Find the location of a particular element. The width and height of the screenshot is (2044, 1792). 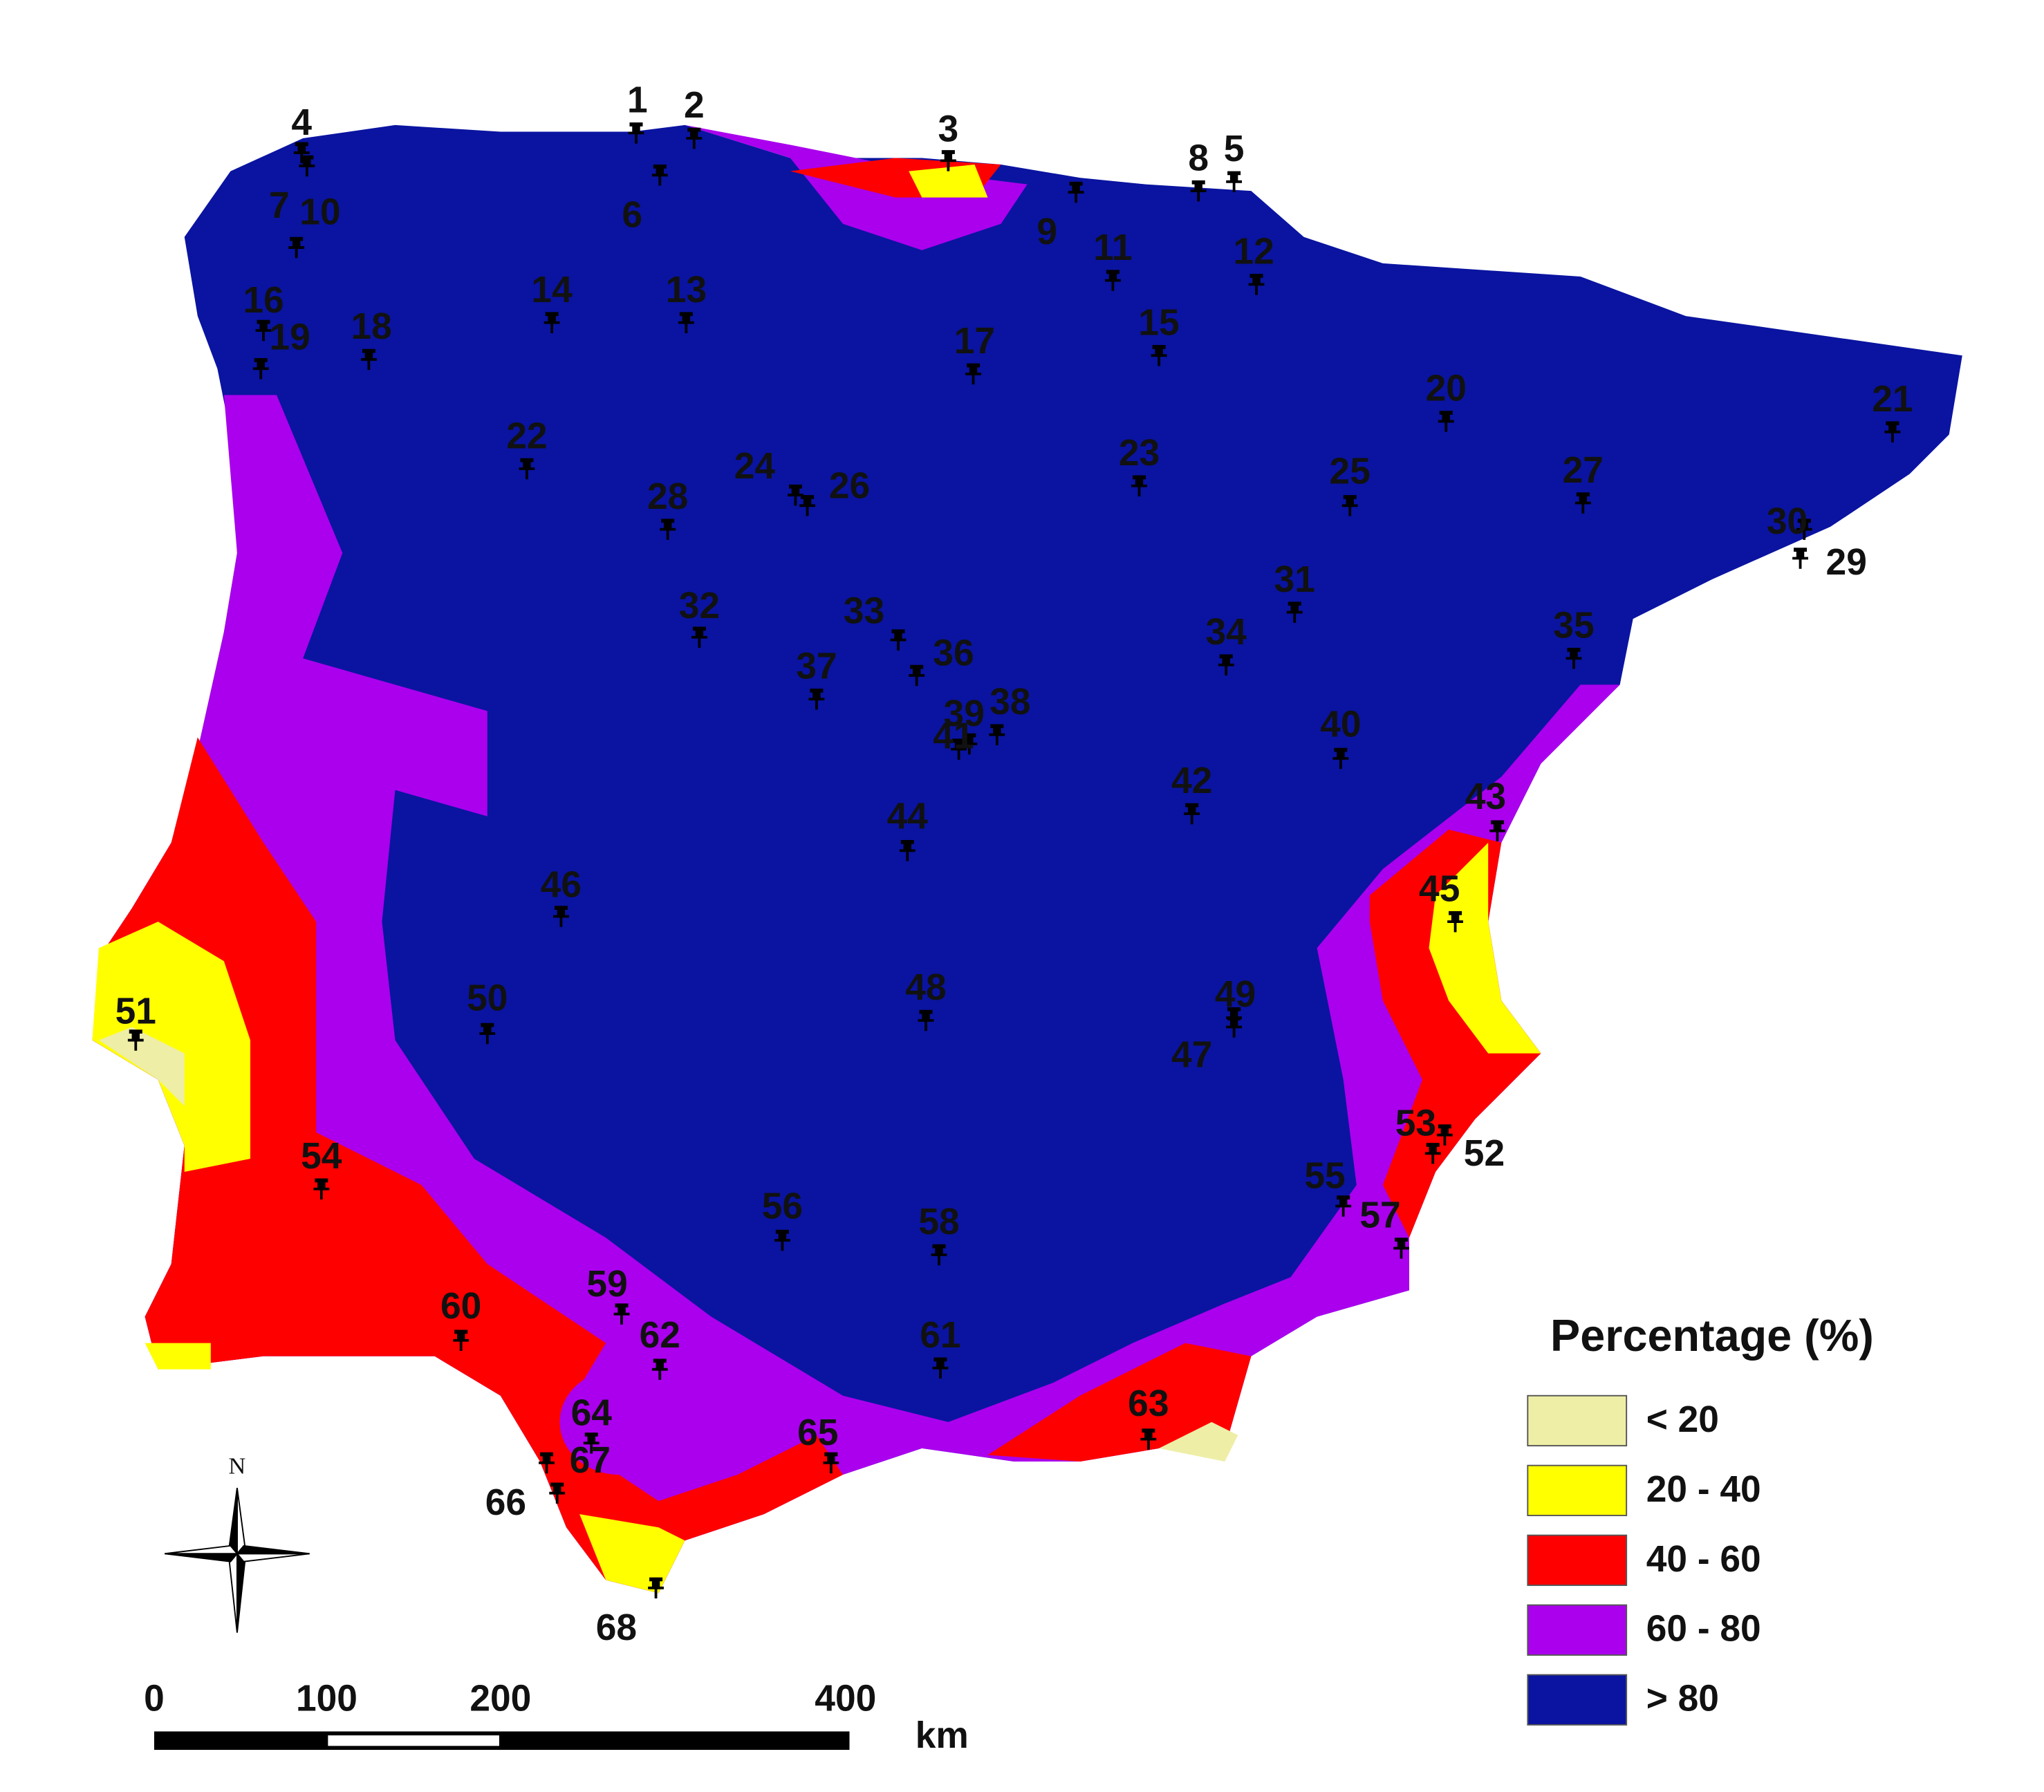

station-label: 27 is located at coordinates (1583, 470).